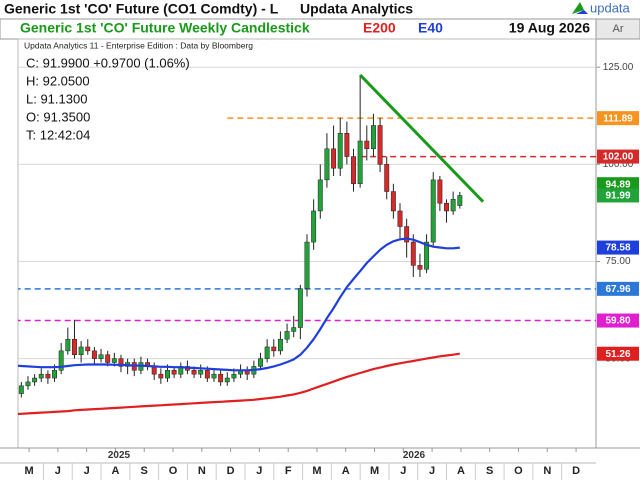 The image size is (640, 480). Describe the element at coordinates (610, 7) in the screenshot. I see `logo-text: updata` at that location.